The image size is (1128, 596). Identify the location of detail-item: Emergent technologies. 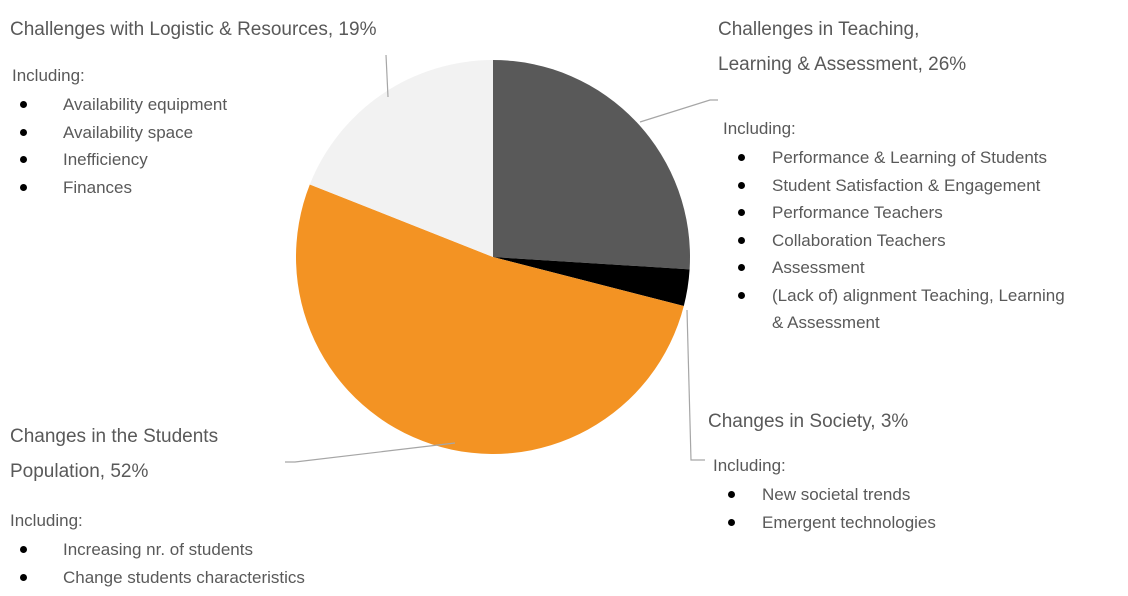
(887, 523).